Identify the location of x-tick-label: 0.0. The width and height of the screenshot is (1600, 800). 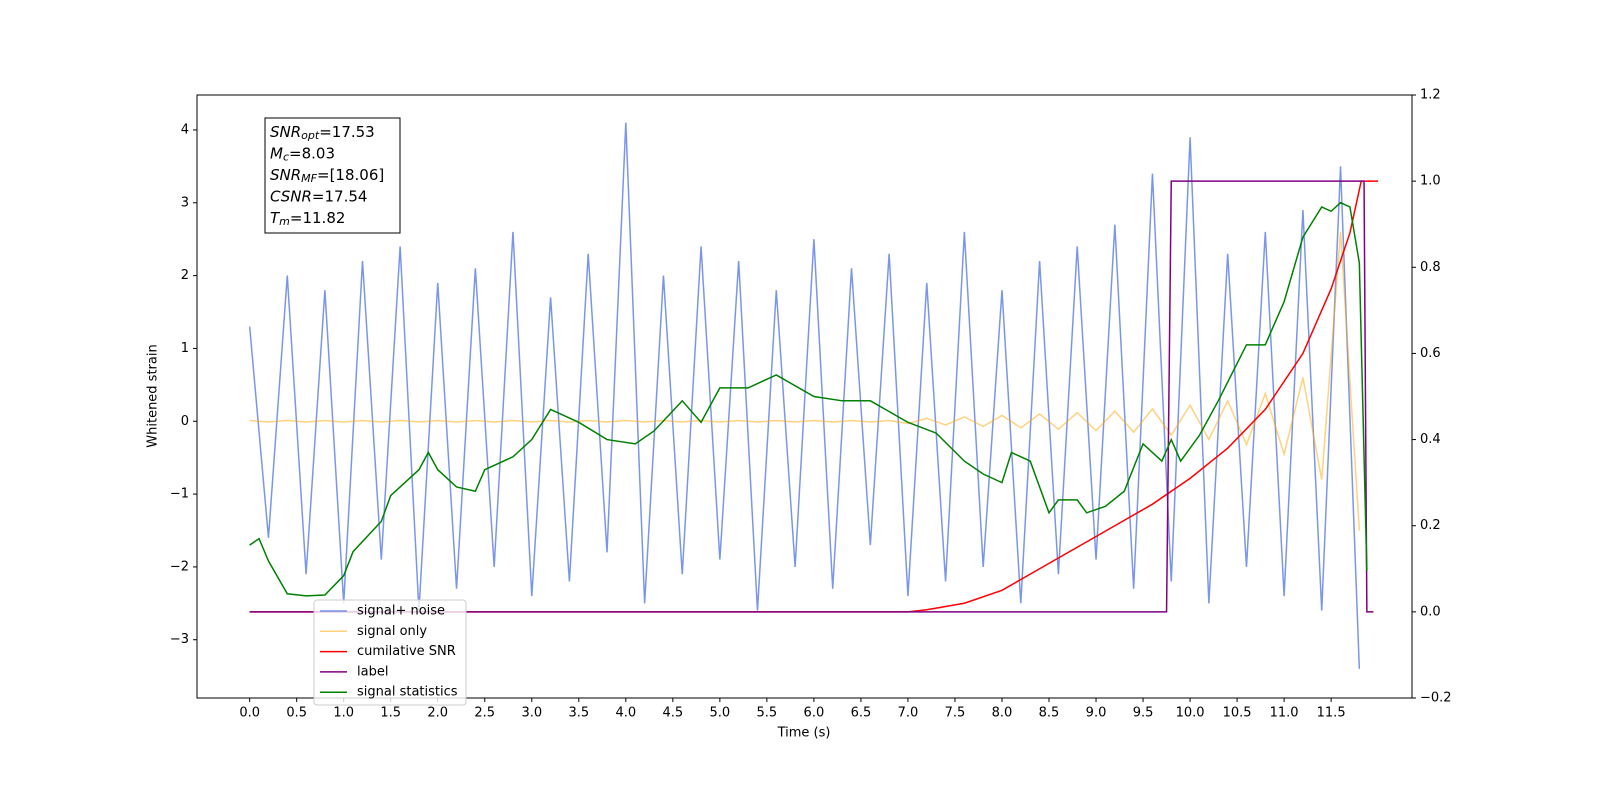
(249, 713).